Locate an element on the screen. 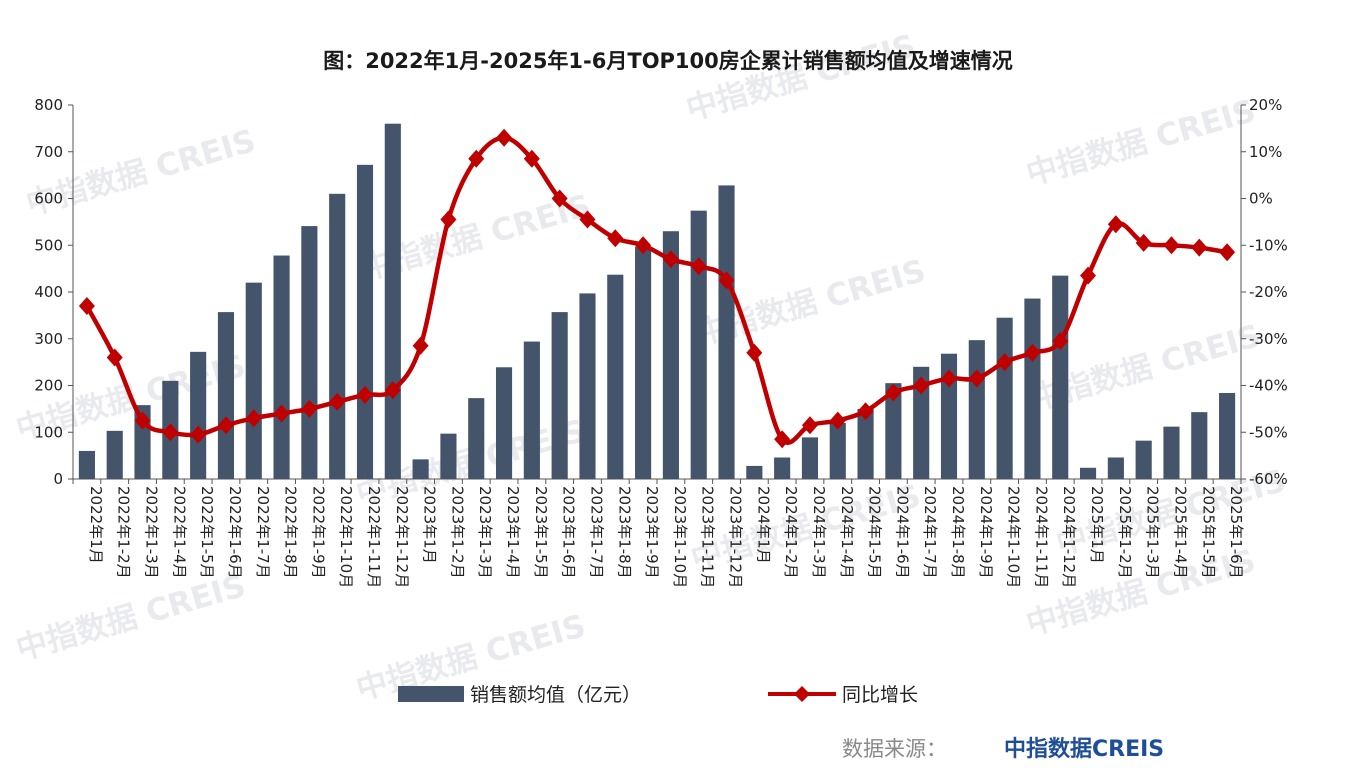 This screenshot has width=1360, height=770. x-tick-label: 2023年1-7月 is located at coordinates (596, 532).